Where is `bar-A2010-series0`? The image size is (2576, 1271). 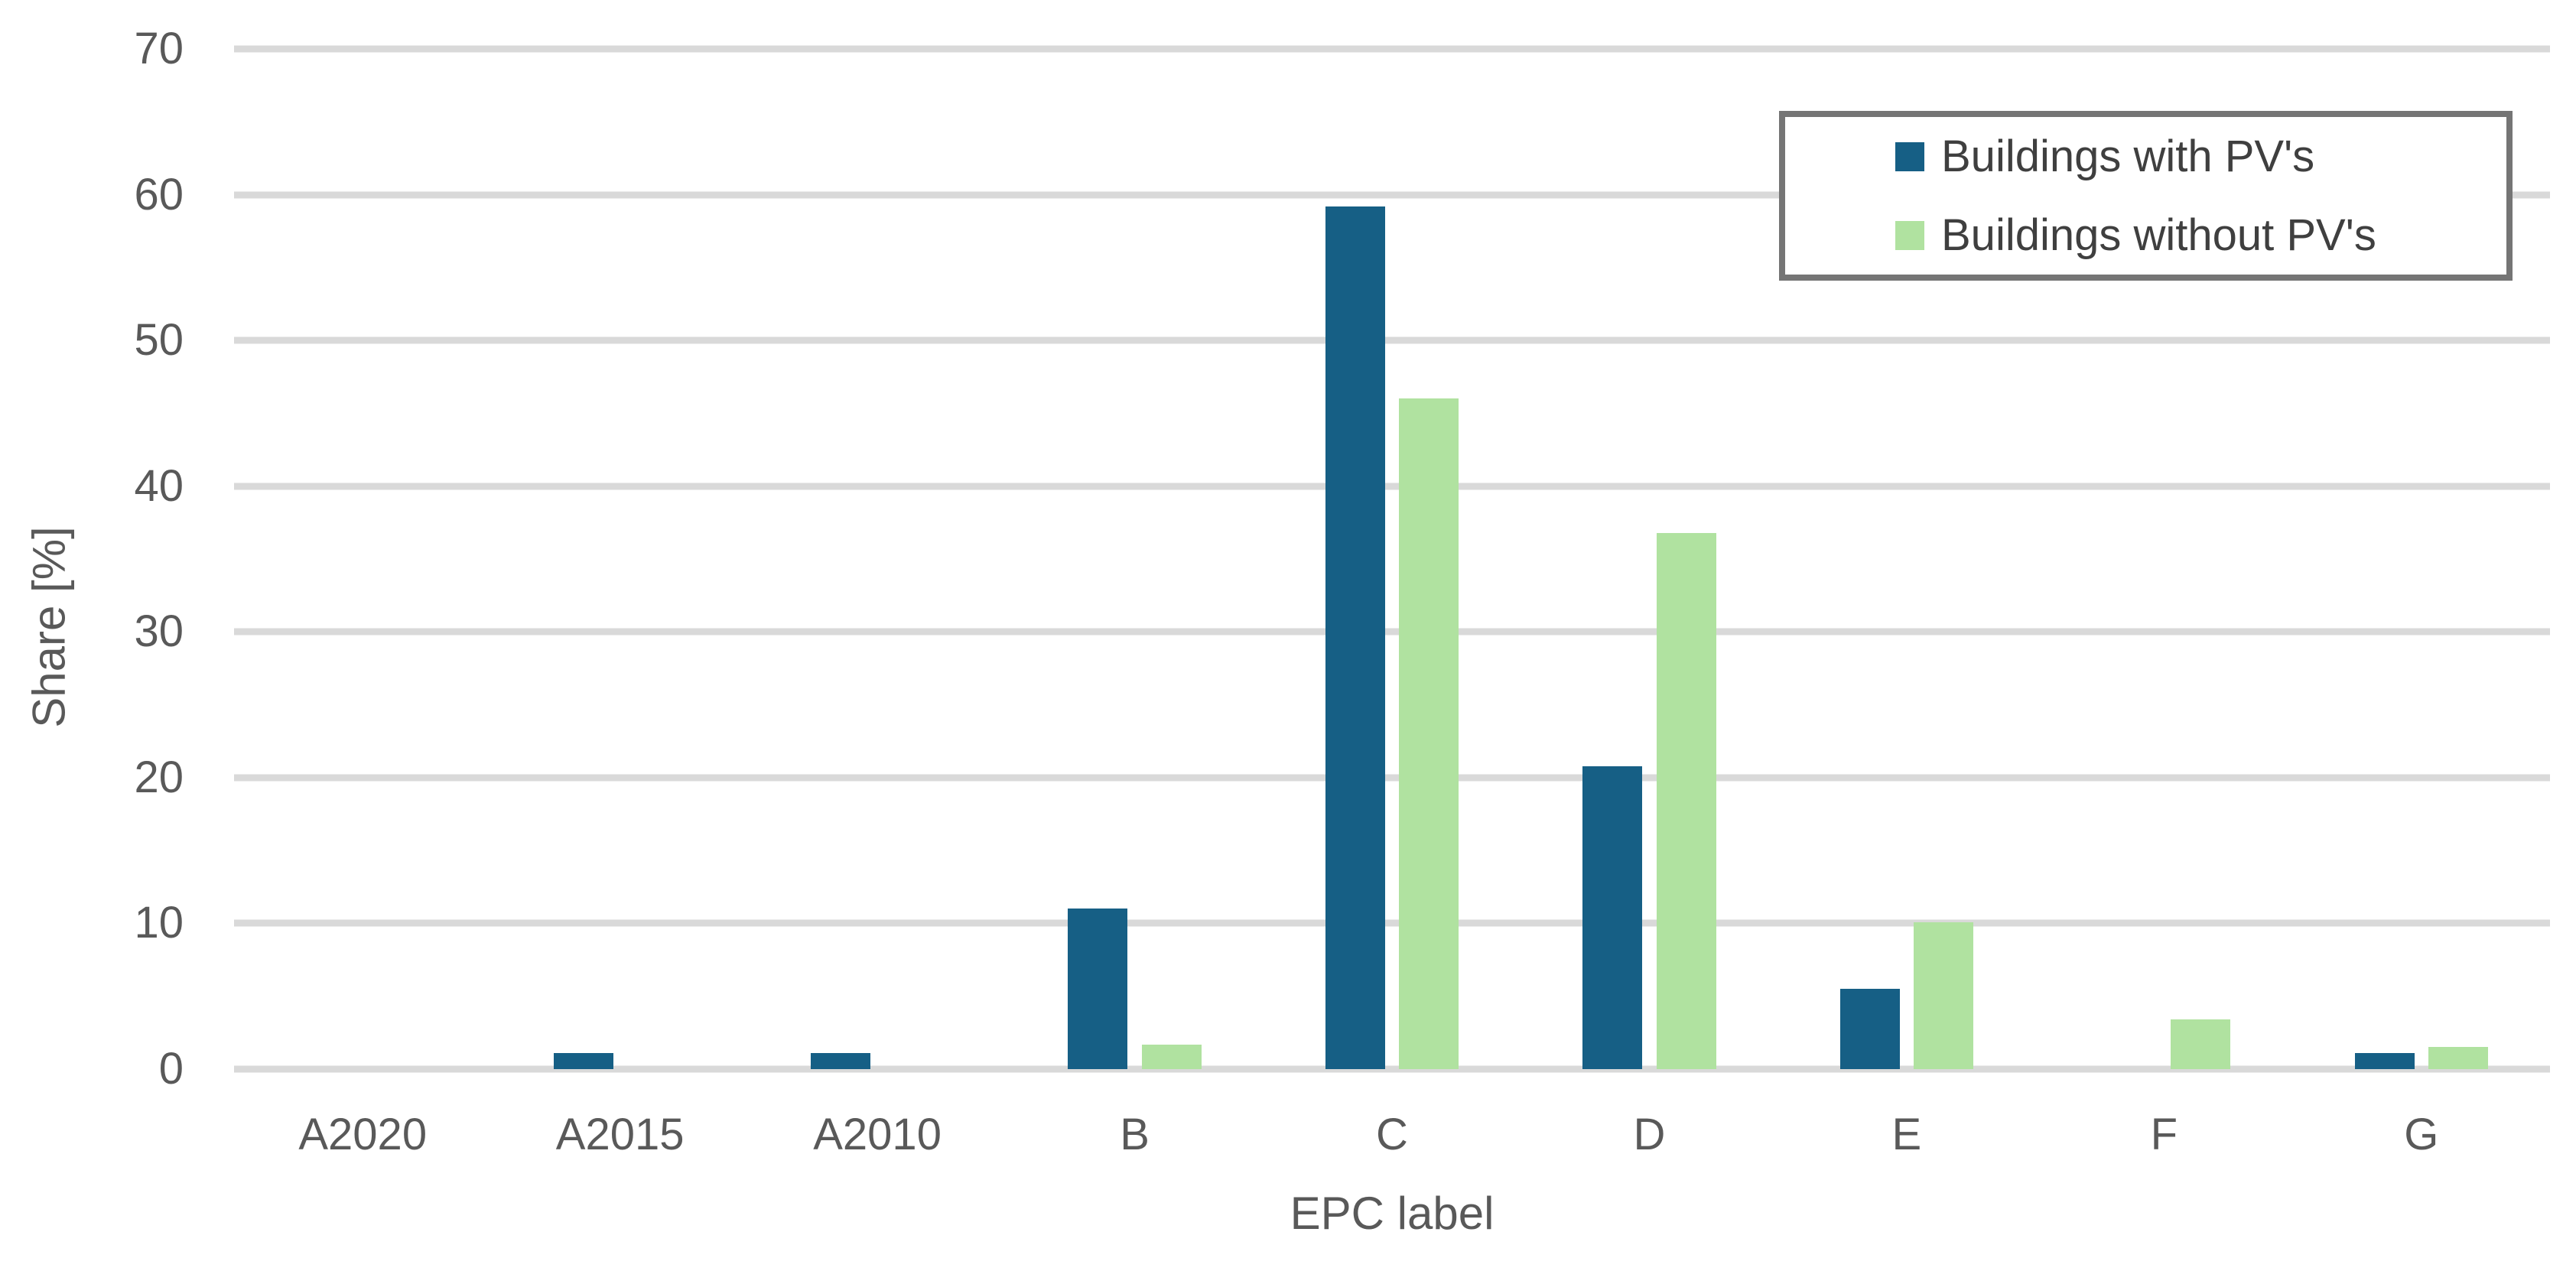 bar-A2010-series0 is located at coordinates (840, 1061).